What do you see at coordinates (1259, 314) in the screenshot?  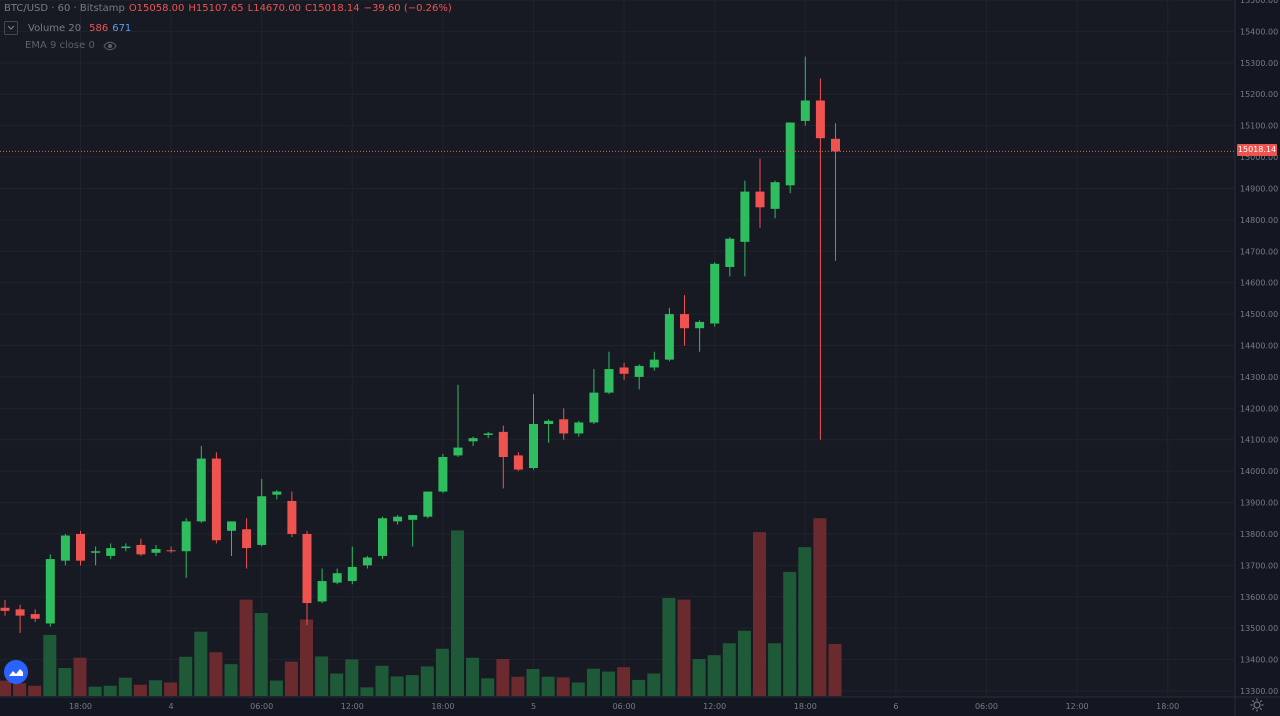 I see `y-axis-tick-label: 14500.00` at bounding box center [1259, 314].